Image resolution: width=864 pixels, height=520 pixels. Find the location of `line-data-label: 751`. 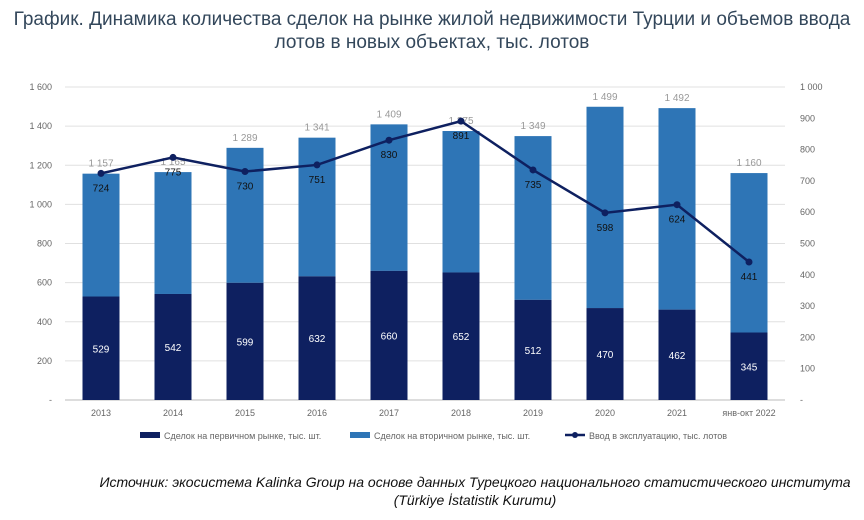

line-data-label: 751 is located at coordinates (317, 180).